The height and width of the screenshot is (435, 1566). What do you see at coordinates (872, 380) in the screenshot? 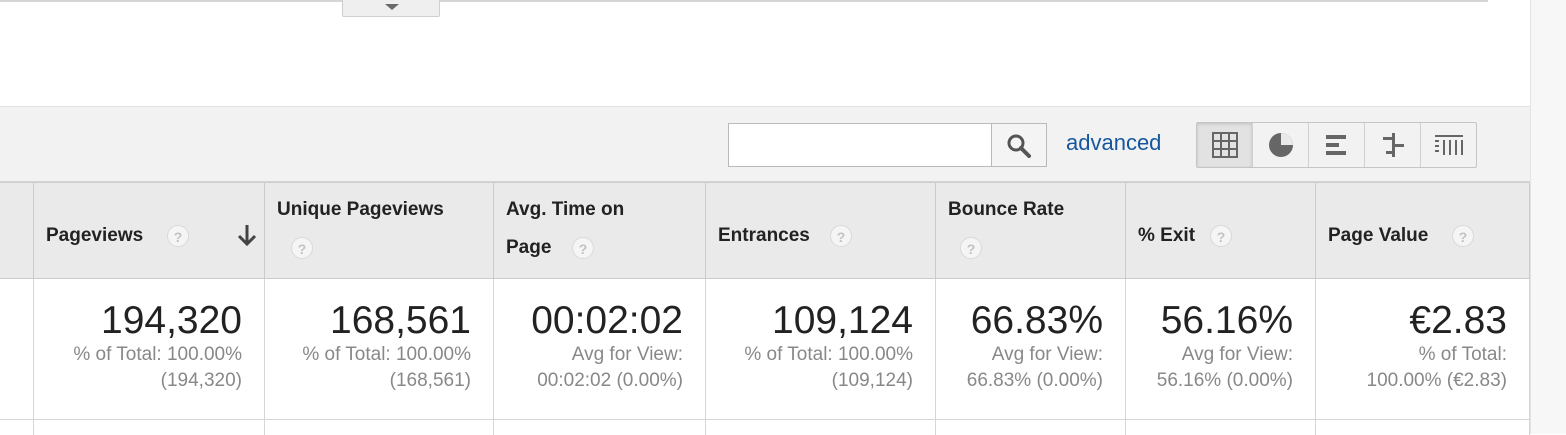
I see `total-subtext-line2: (109,124)` at bounding box center [872, 380].